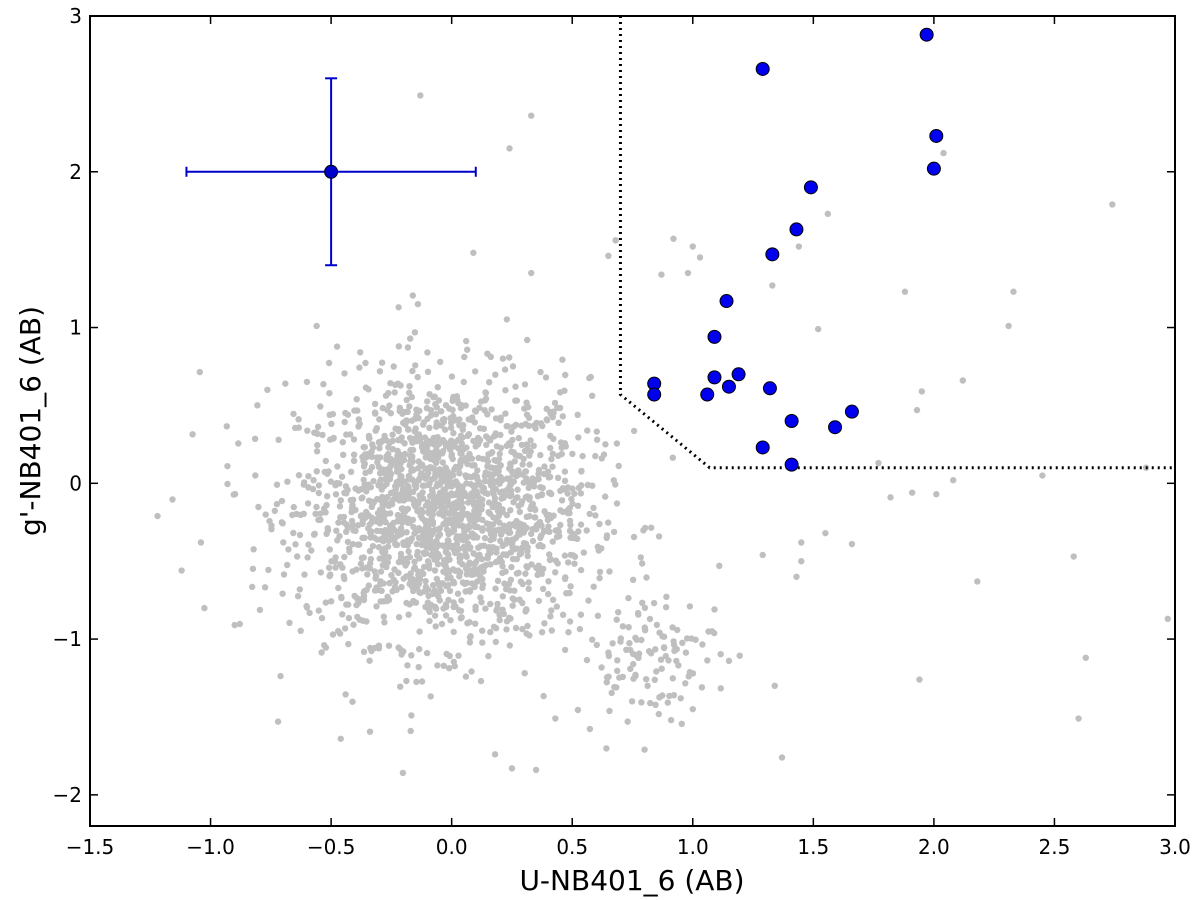 This screenshot has height=900, width=1200. What do you see at coordinates (631, 880) in the screenshot?
I see `x-axis-label: U-NB401_6 (AB)` at bounding box center [631, 880].